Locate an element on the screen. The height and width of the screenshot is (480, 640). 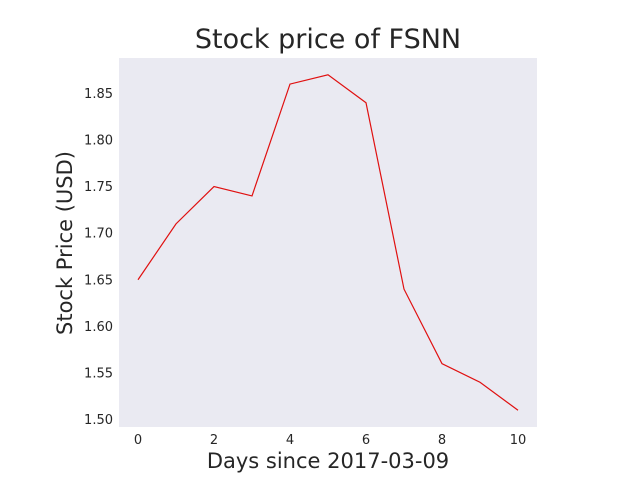
y-tick-label-1: 1.55 is located at coordinates (98, 373).